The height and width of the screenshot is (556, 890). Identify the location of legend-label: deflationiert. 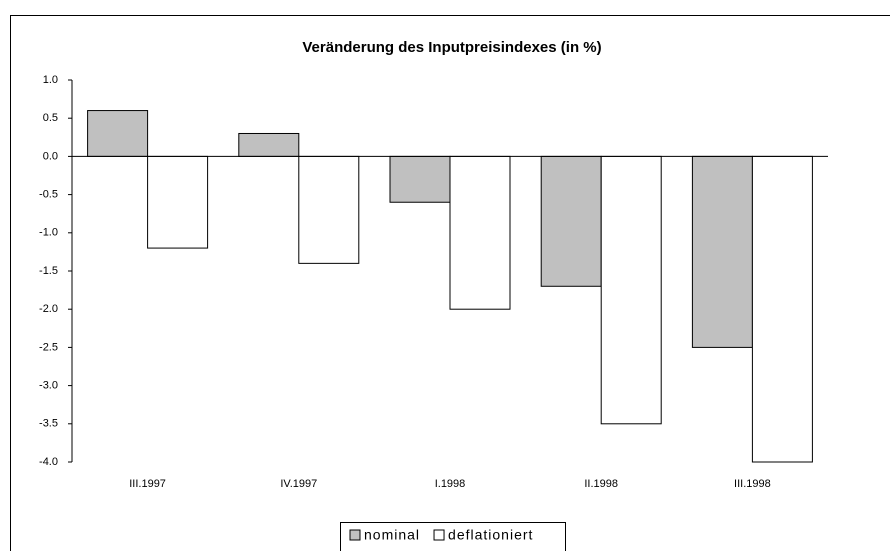
(490, 535).